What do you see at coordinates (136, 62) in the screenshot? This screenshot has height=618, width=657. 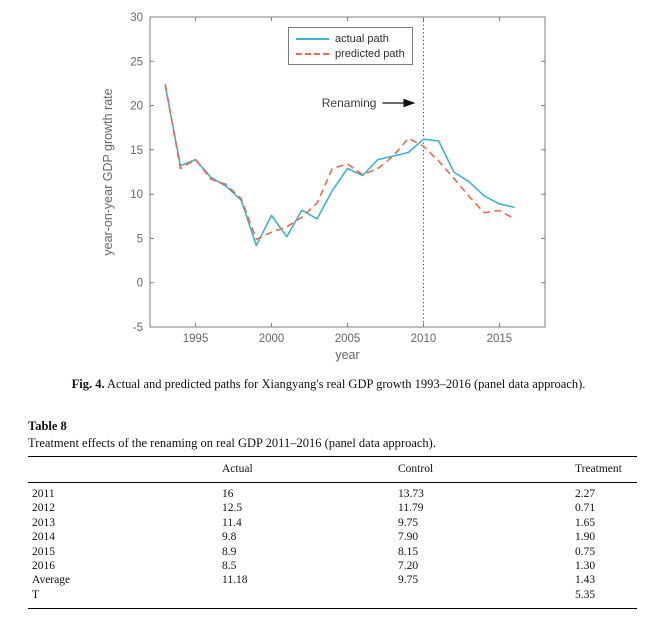 I see `y-tick-label: 25` at bounding box center [136, 62].